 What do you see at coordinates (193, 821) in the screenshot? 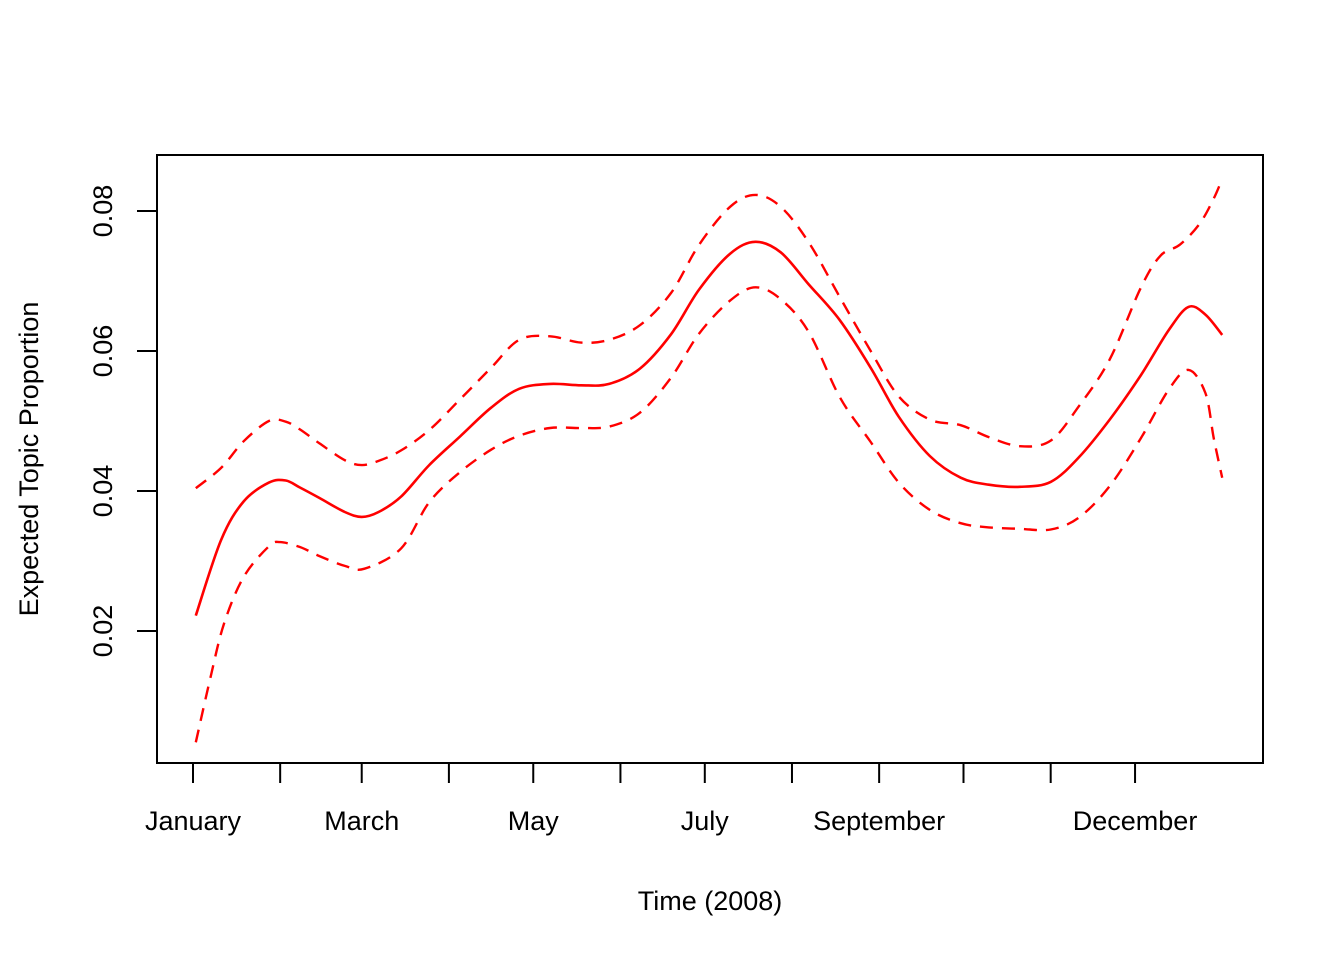
I see `x-tick-label: January` at bounding box center [193, 821].